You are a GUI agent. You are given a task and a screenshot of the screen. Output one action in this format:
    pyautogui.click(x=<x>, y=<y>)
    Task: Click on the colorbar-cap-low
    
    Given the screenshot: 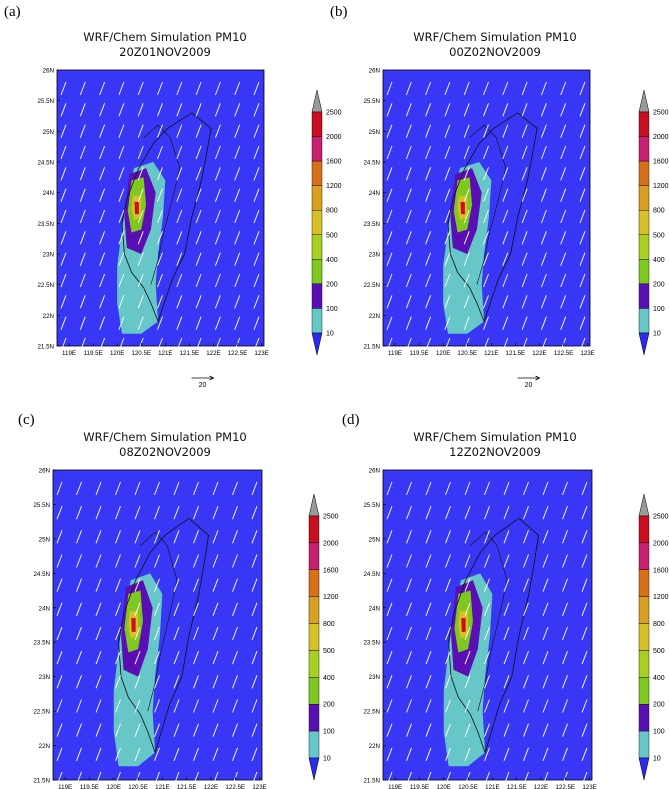 What is the action you would take?
    pyautogui.click(x=644, y=769)
    